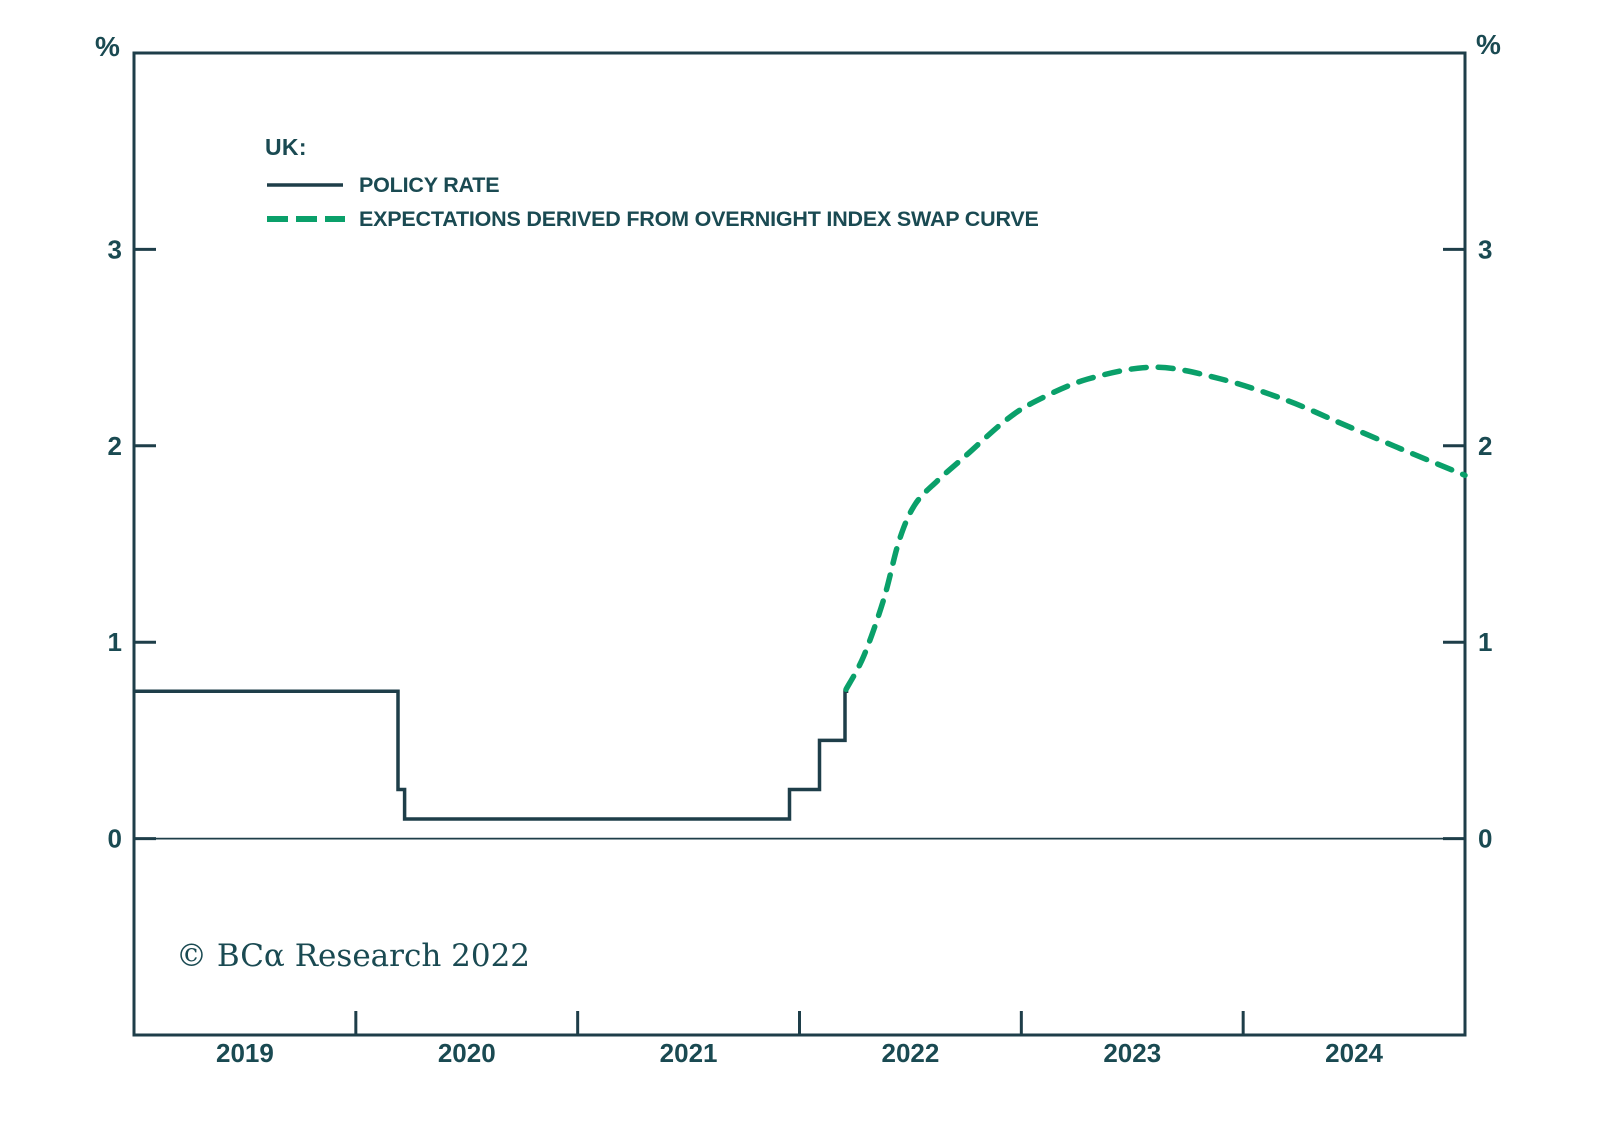  What do you see at coordinates (115, 642) in the screenshot?
I see `y-tick-label-left: 1` at bounding box center [115, 642].